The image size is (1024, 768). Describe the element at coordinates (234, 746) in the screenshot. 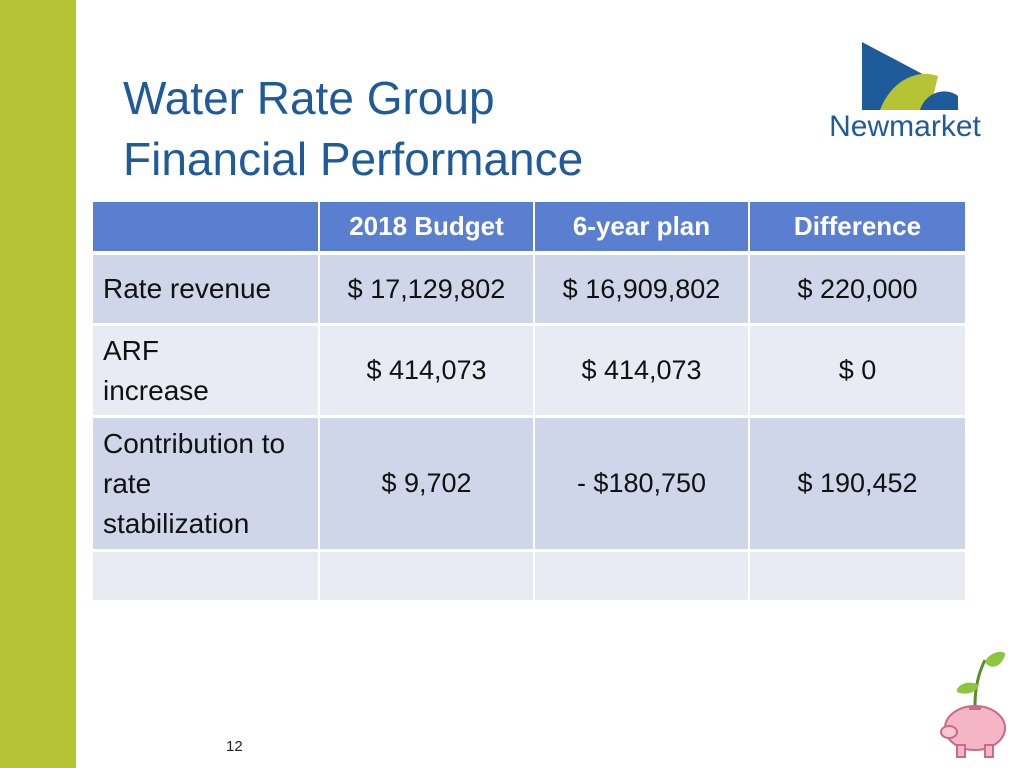

I see `page-number: 12` at that location.